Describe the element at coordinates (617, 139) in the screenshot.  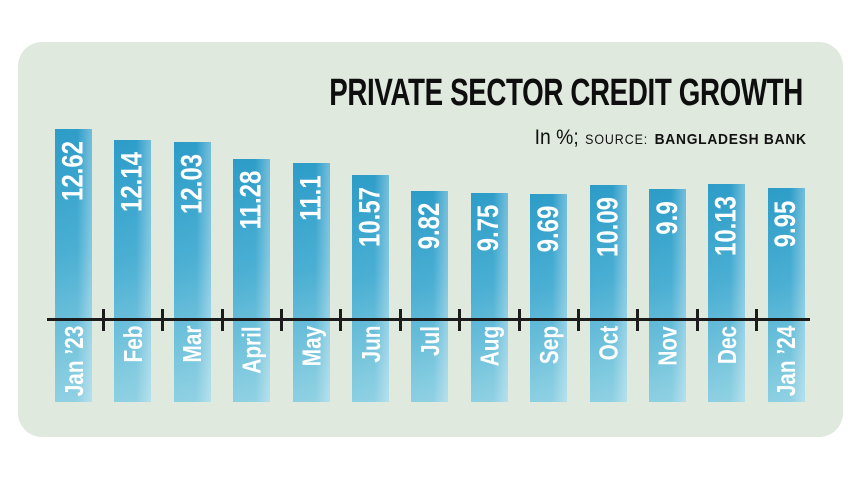
I see `source-label: SOURCE:` at that location.